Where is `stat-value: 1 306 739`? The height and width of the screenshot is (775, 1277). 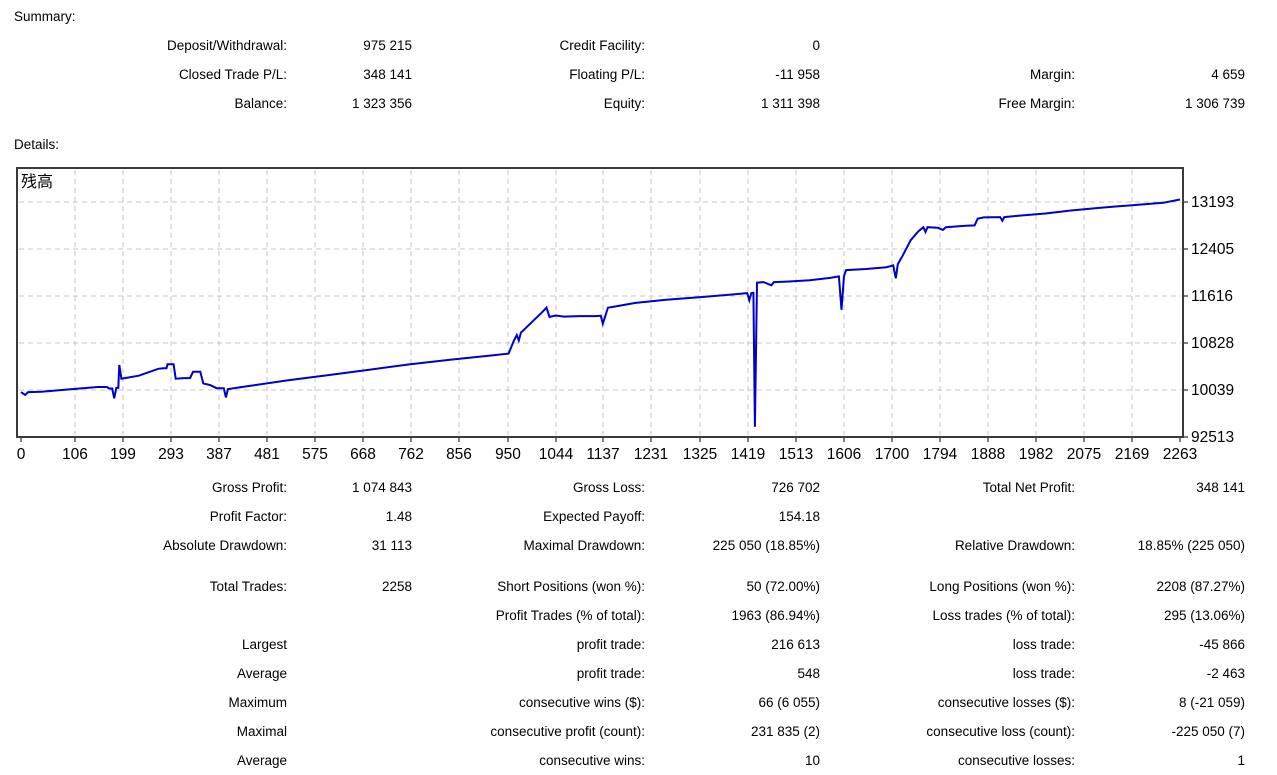 stat-value: 1 306 739 is located at coordinates (1214, 103).